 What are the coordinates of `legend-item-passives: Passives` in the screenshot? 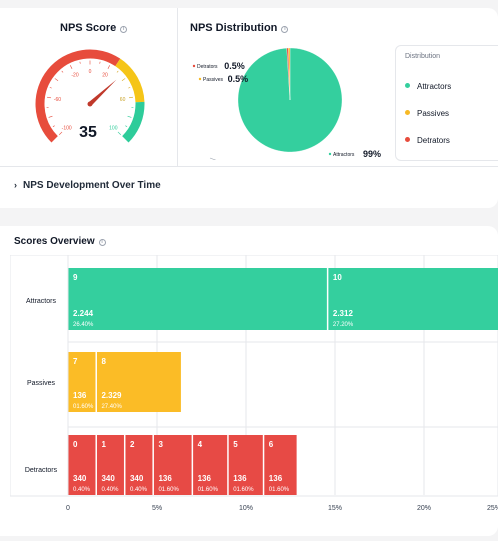 It's located at (427, 113).